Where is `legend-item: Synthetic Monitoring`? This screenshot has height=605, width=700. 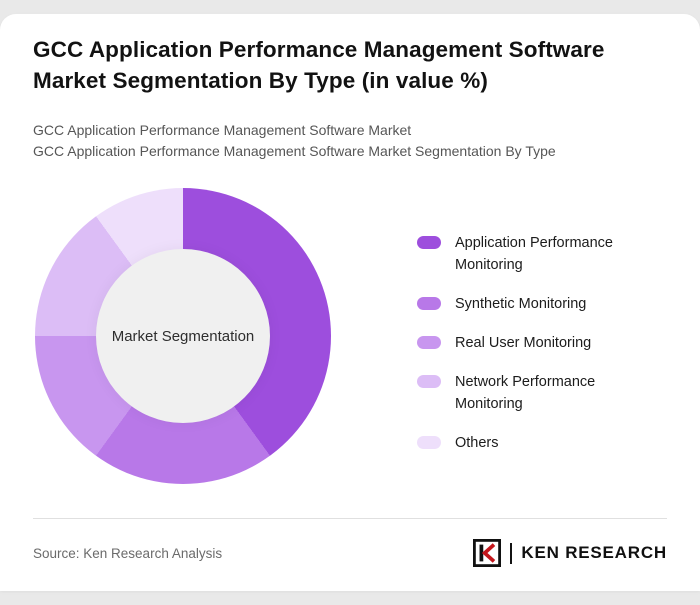 legend-item: Synthetic Monitoring is located at coordinates (531, 304).